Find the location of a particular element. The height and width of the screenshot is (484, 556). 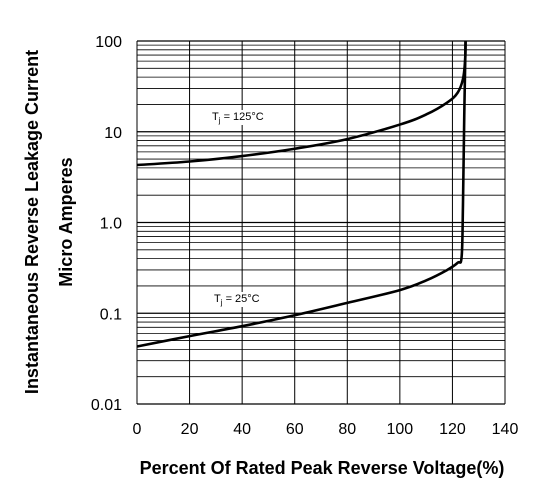

y-axis-title-line-2: Micro Amperes is located at coordinates (66, 221).